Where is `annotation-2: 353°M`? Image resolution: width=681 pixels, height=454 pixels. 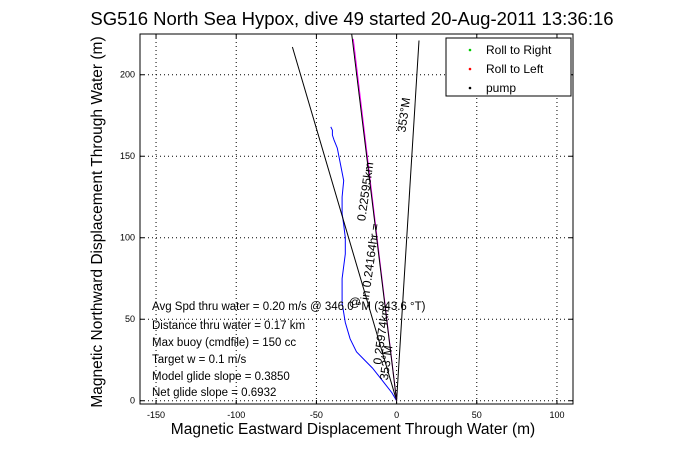 annotation-2: 353°M is located at coordinates (403, 115).